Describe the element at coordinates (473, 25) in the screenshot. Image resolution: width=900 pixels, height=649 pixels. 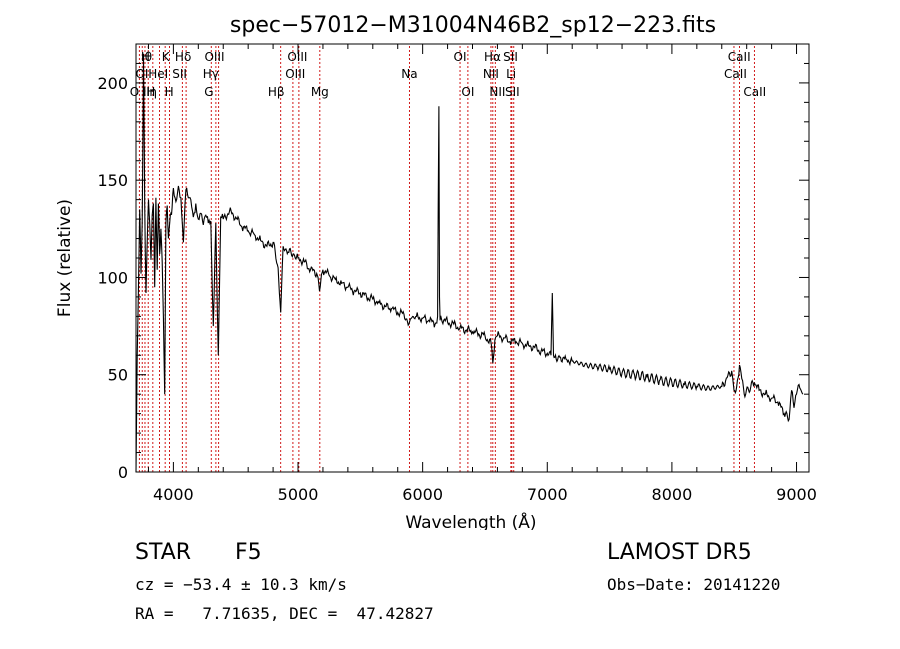
I see `chart-title: spec−57012−M31004N46B2_sp12−223.fits` at that location.